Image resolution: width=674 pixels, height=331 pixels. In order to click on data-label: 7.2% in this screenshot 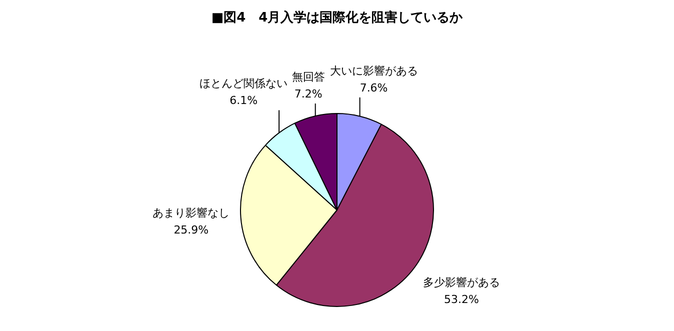, I will do `click(308, 93)`.